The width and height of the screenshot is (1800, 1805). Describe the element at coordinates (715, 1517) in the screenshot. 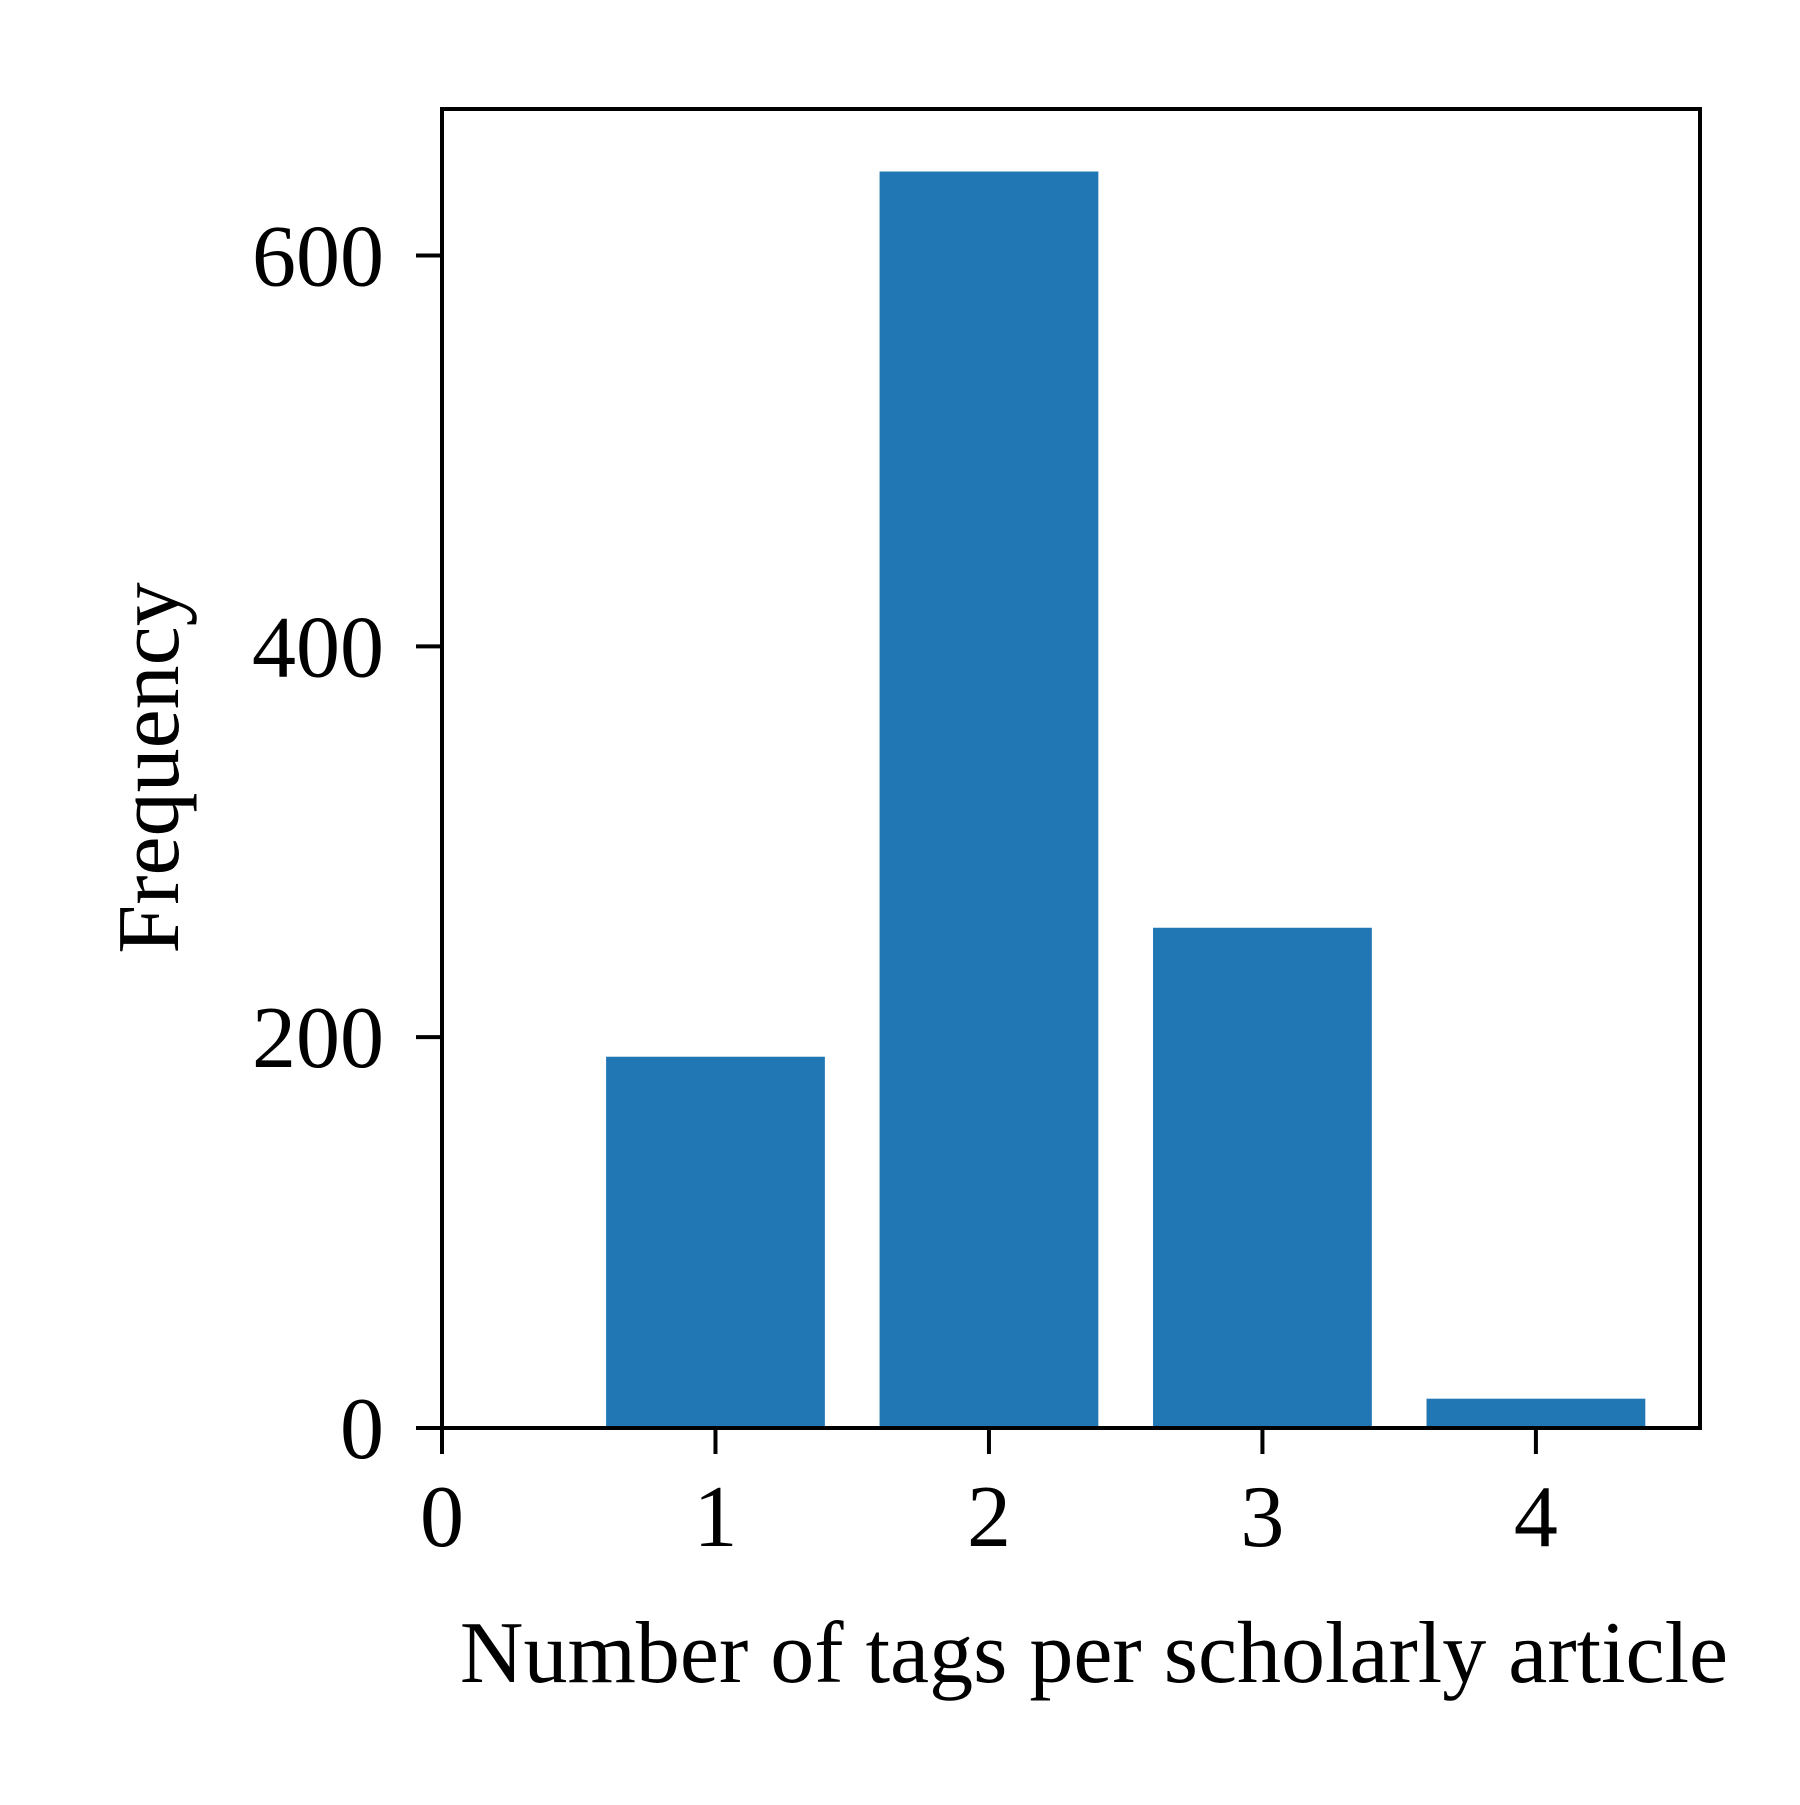

I see `x-tick-label-1: 1` at that location.